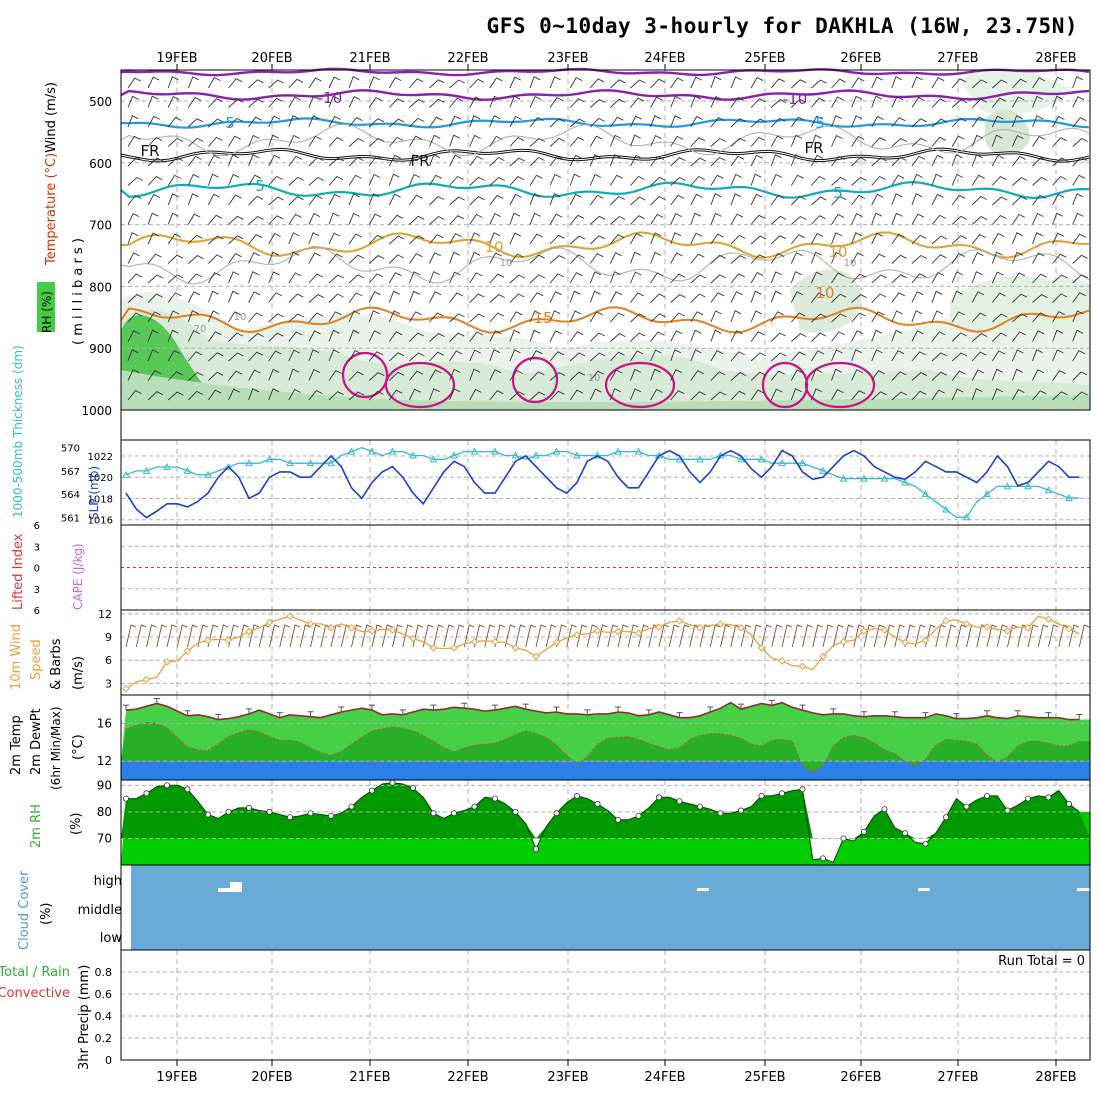 Image resolution: width=1100 pixels, height=1100 pixels. I want to click on date-label-top: 21FEB, so click(369, 58).